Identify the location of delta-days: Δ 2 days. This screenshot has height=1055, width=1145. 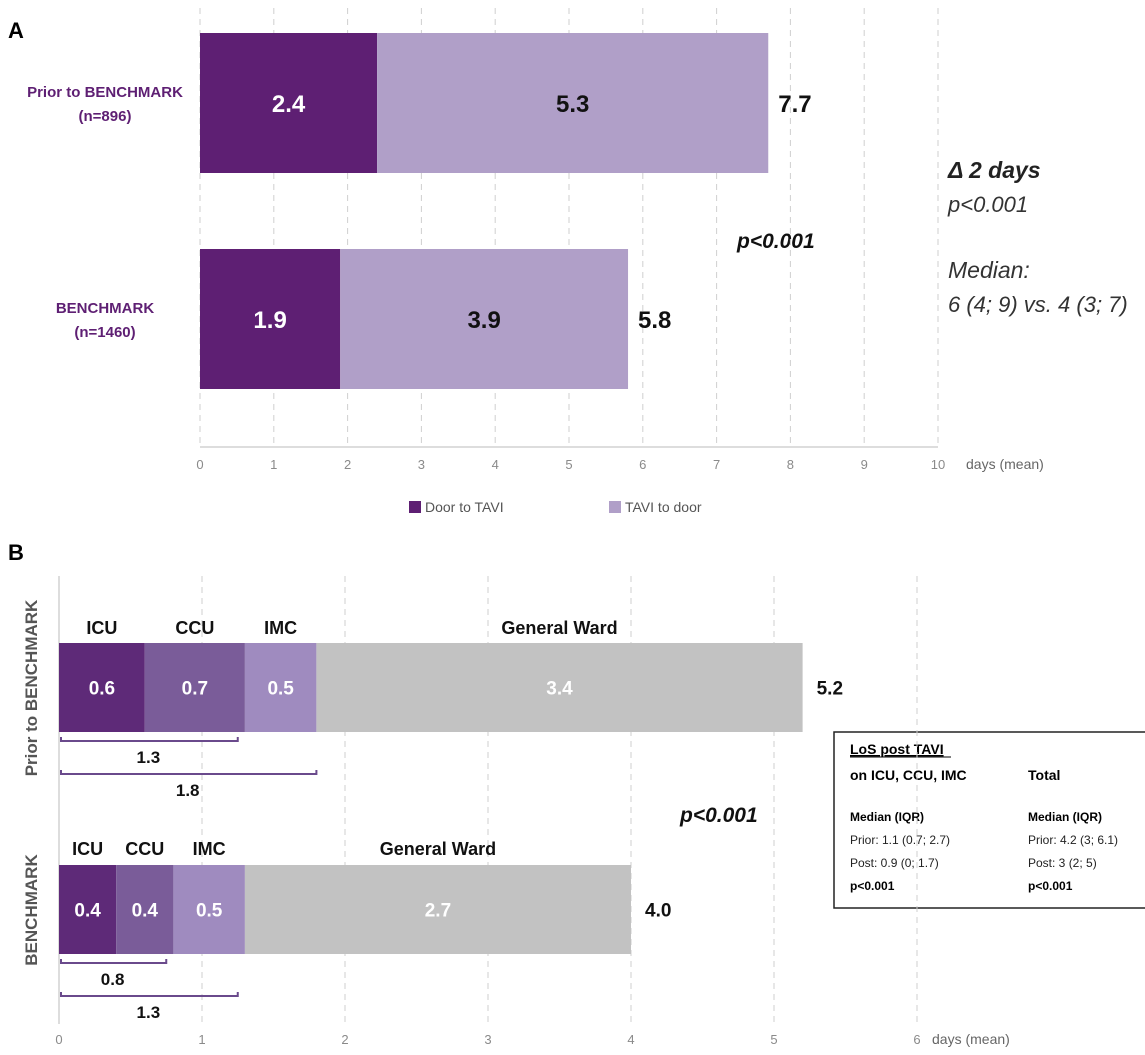
(994, 170).